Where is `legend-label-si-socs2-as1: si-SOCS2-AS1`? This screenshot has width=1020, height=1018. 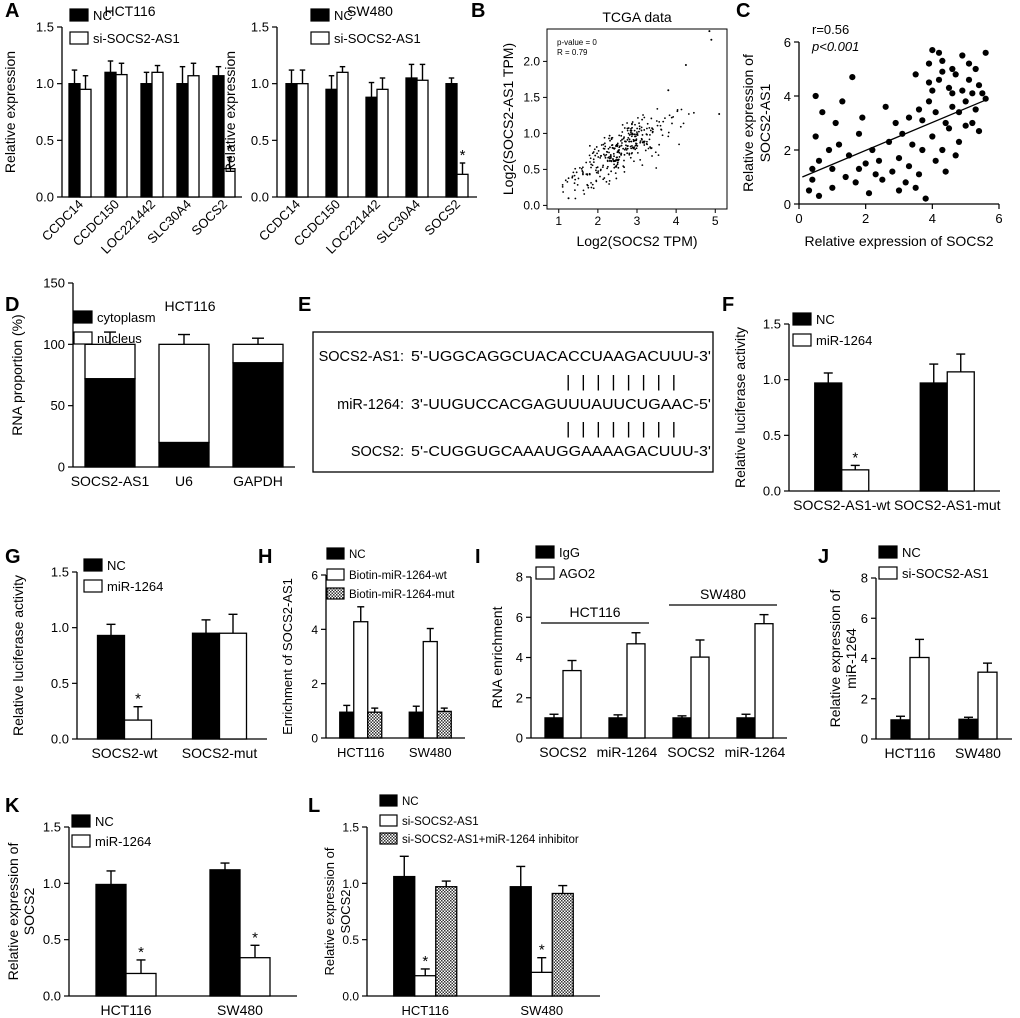 legend-label-si-socs2-as1: si-SOCS2-AS1 is located at coordinates (136, 38).